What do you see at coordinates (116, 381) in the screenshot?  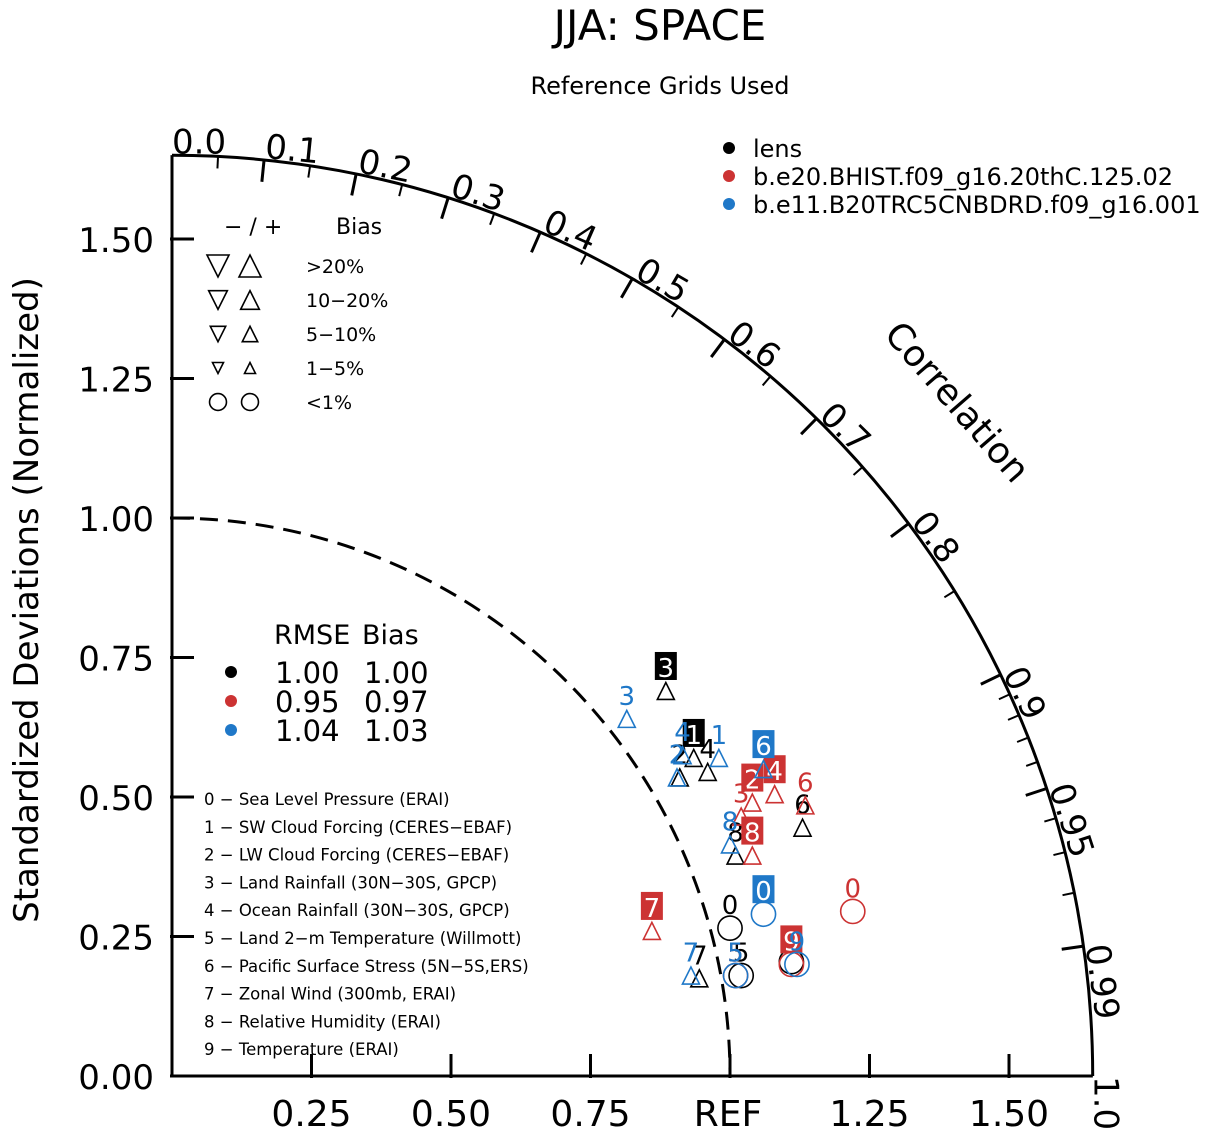 I see `y-tick-label: 1.25` at bounding box center [116, 381].